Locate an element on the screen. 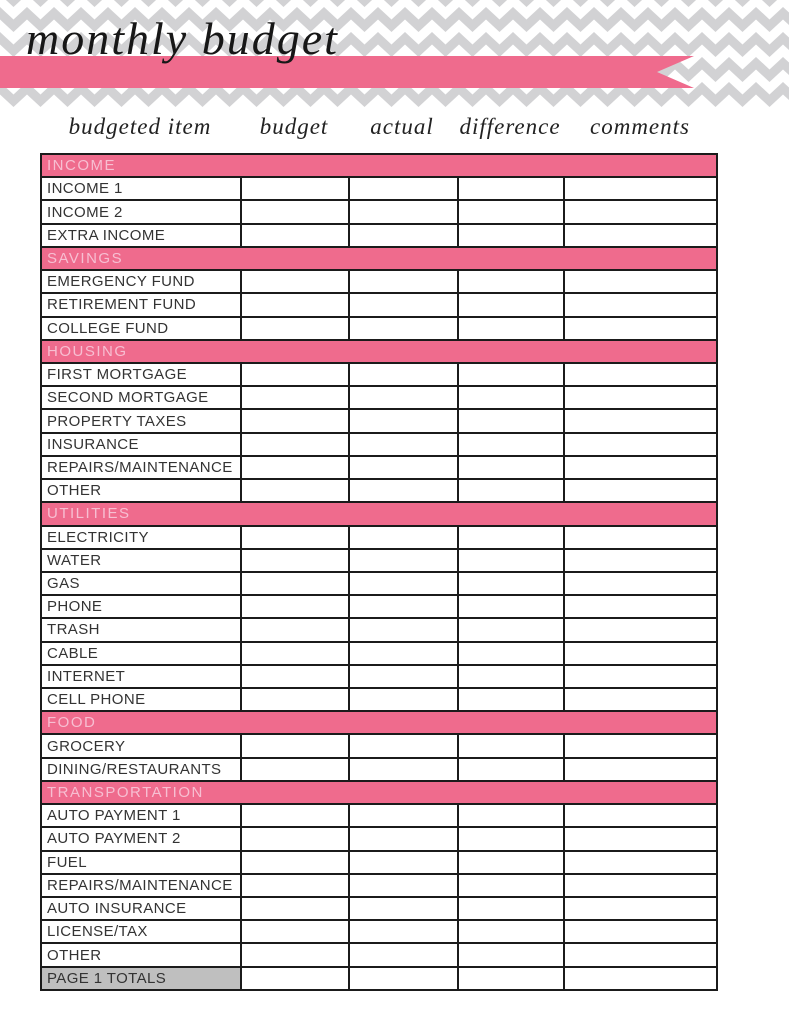  title-ribbon is located at coordinates (347, 72).